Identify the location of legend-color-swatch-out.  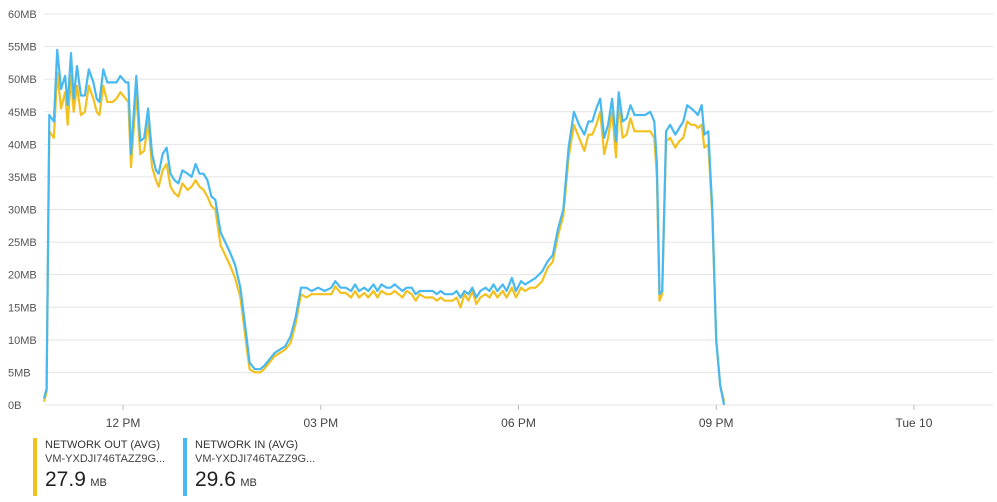
(35, 467).